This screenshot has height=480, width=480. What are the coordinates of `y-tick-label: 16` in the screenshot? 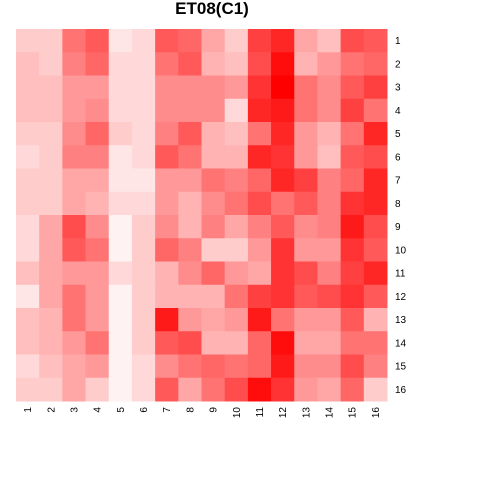 It's located at (401, 390).